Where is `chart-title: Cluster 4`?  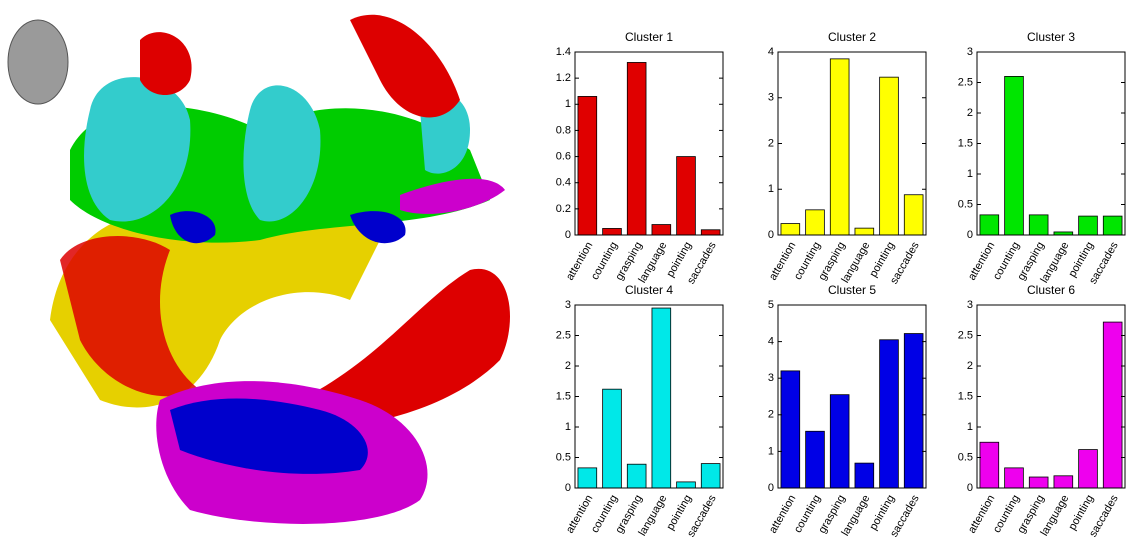
chart-title: Cluster 4 is located at coordinates (649, 290).